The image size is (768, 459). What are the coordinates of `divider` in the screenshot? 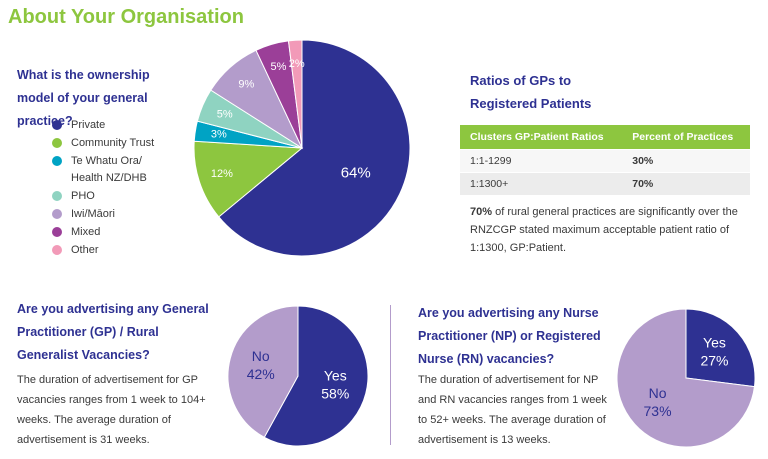 It's located at (390, 375).